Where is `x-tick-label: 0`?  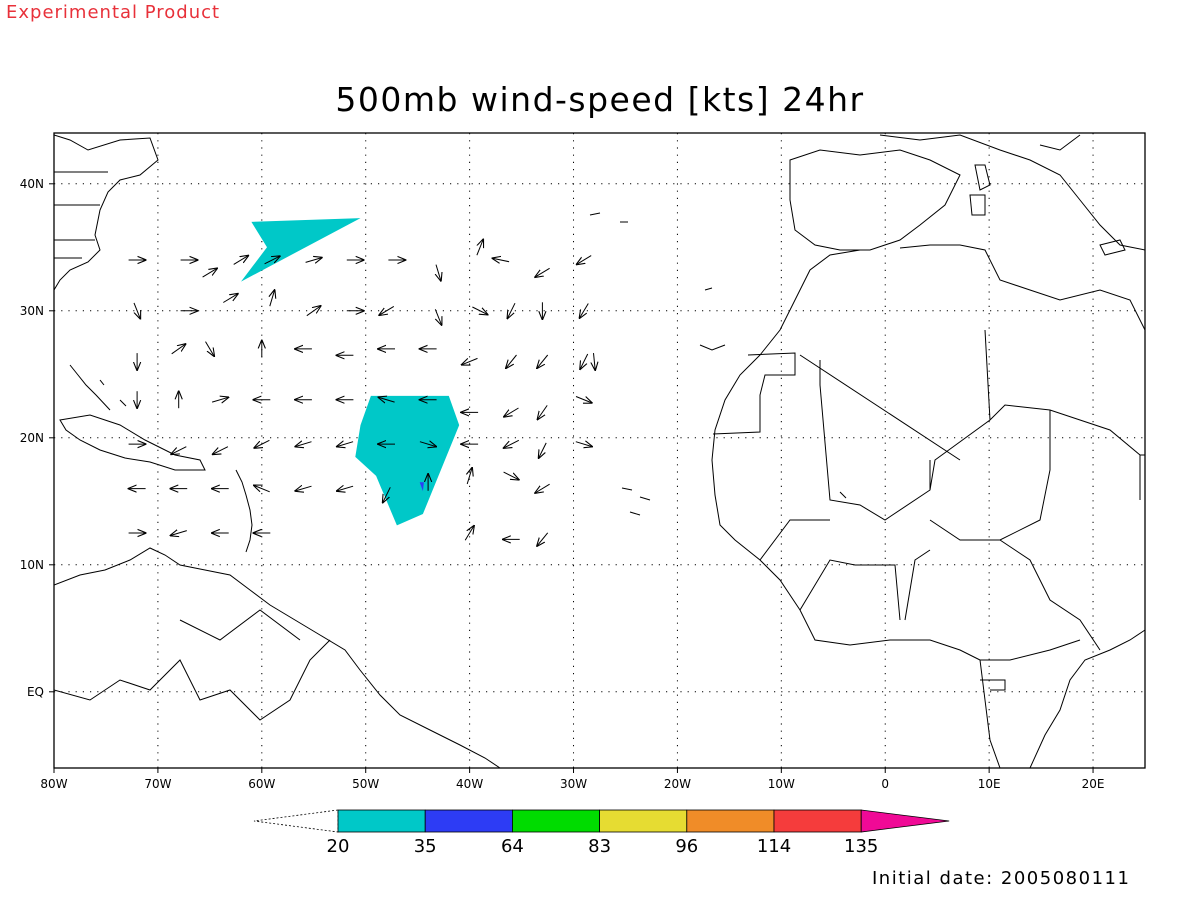
x-tick-label: 0 is located at coordinates (885, 784).